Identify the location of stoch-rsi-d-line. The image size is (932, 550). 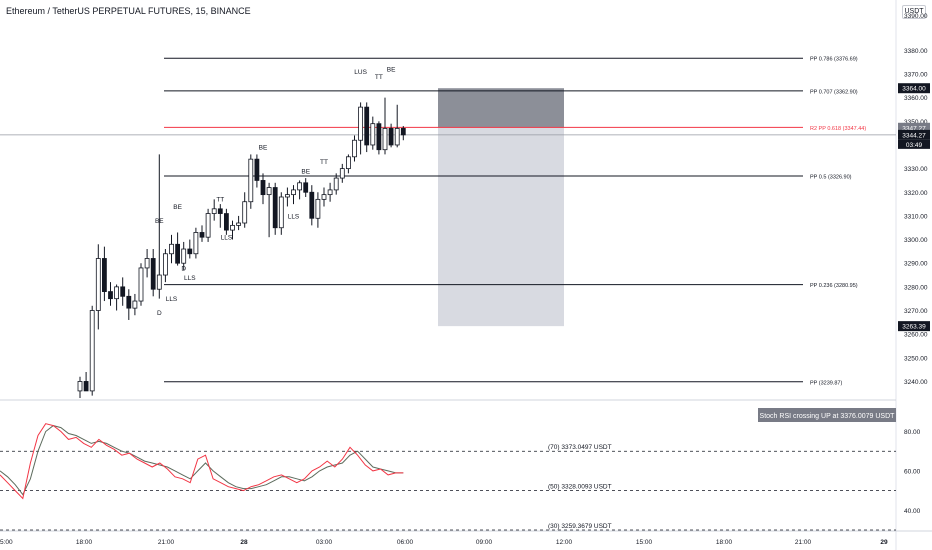
(202, 460).